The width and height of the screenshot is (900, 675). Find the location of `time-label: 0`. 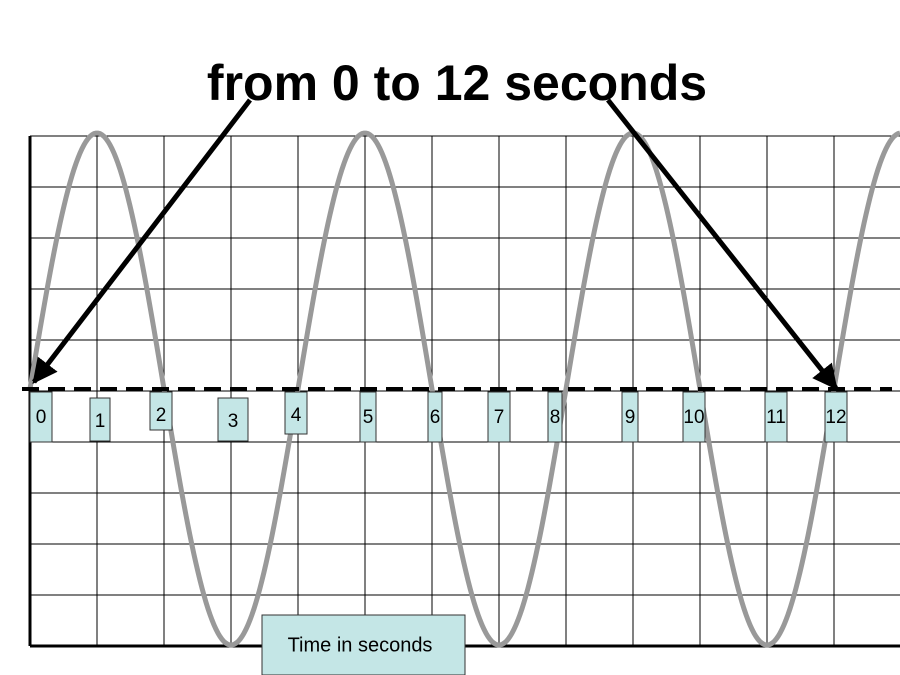

time-label: 0 is located at coordinates (41, 417).